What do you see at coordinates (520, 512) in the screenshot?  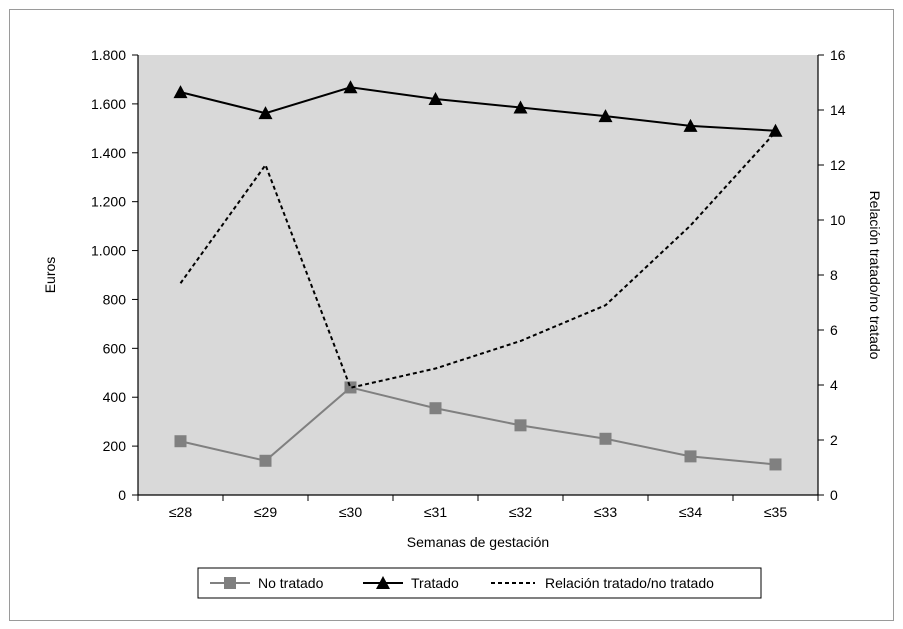 I see `x-tick-label: ≤32` at bounding box center [520, 512].